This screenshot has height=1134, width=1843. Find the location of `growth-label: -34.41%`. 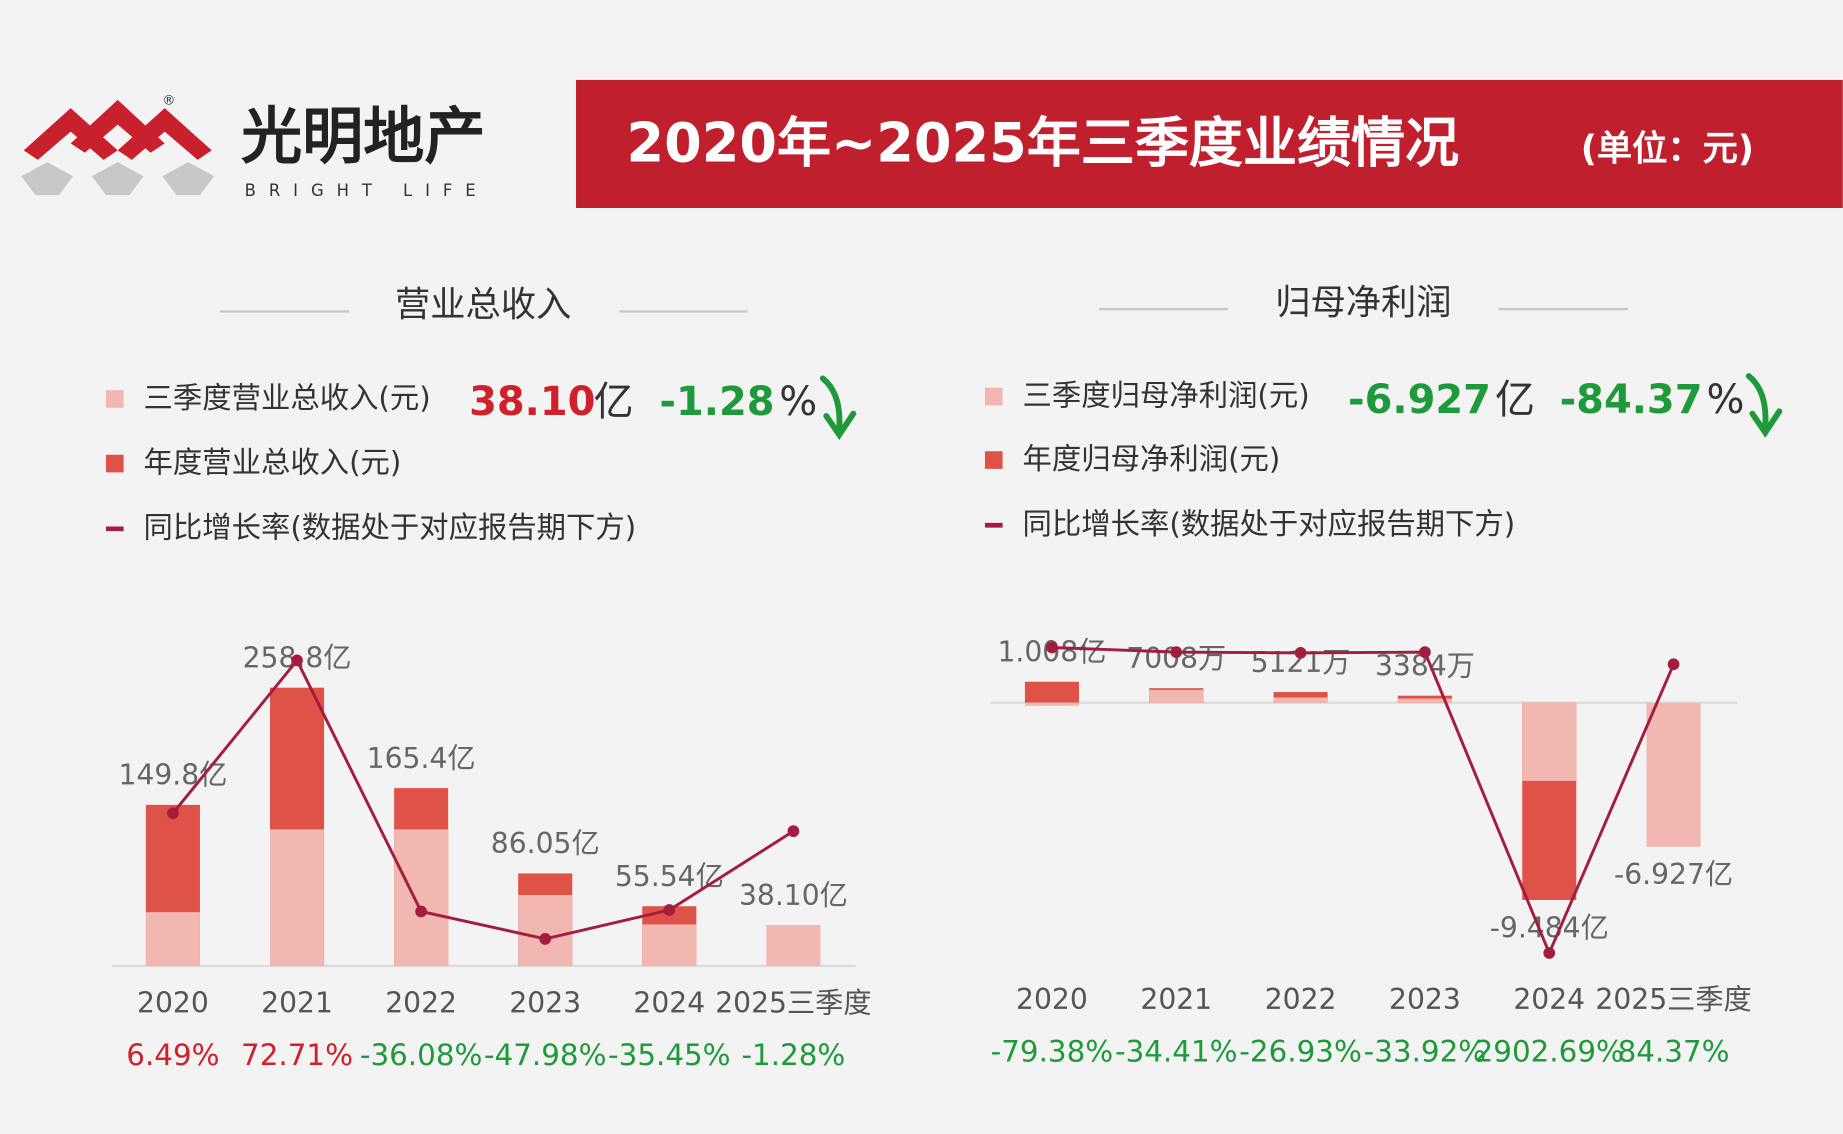

growth-label: -34.41% is located at coordinates (1176, 1051).